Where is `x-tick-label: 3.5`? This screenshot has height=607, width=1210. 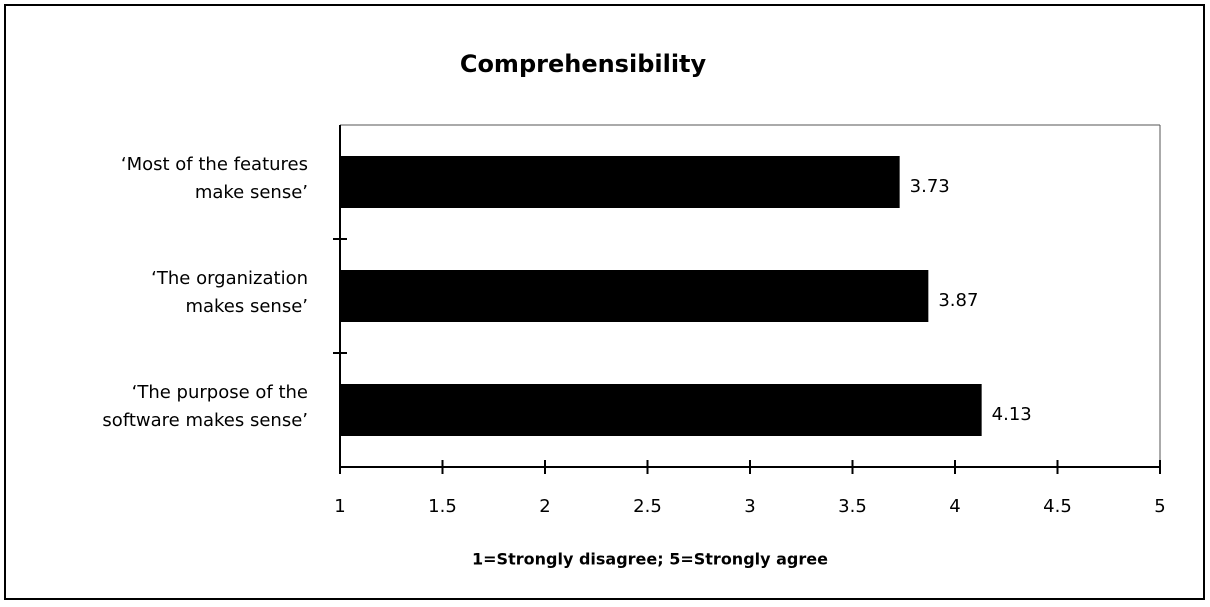
x-tick-label: 3.5 is located at coordinates (852, 506).